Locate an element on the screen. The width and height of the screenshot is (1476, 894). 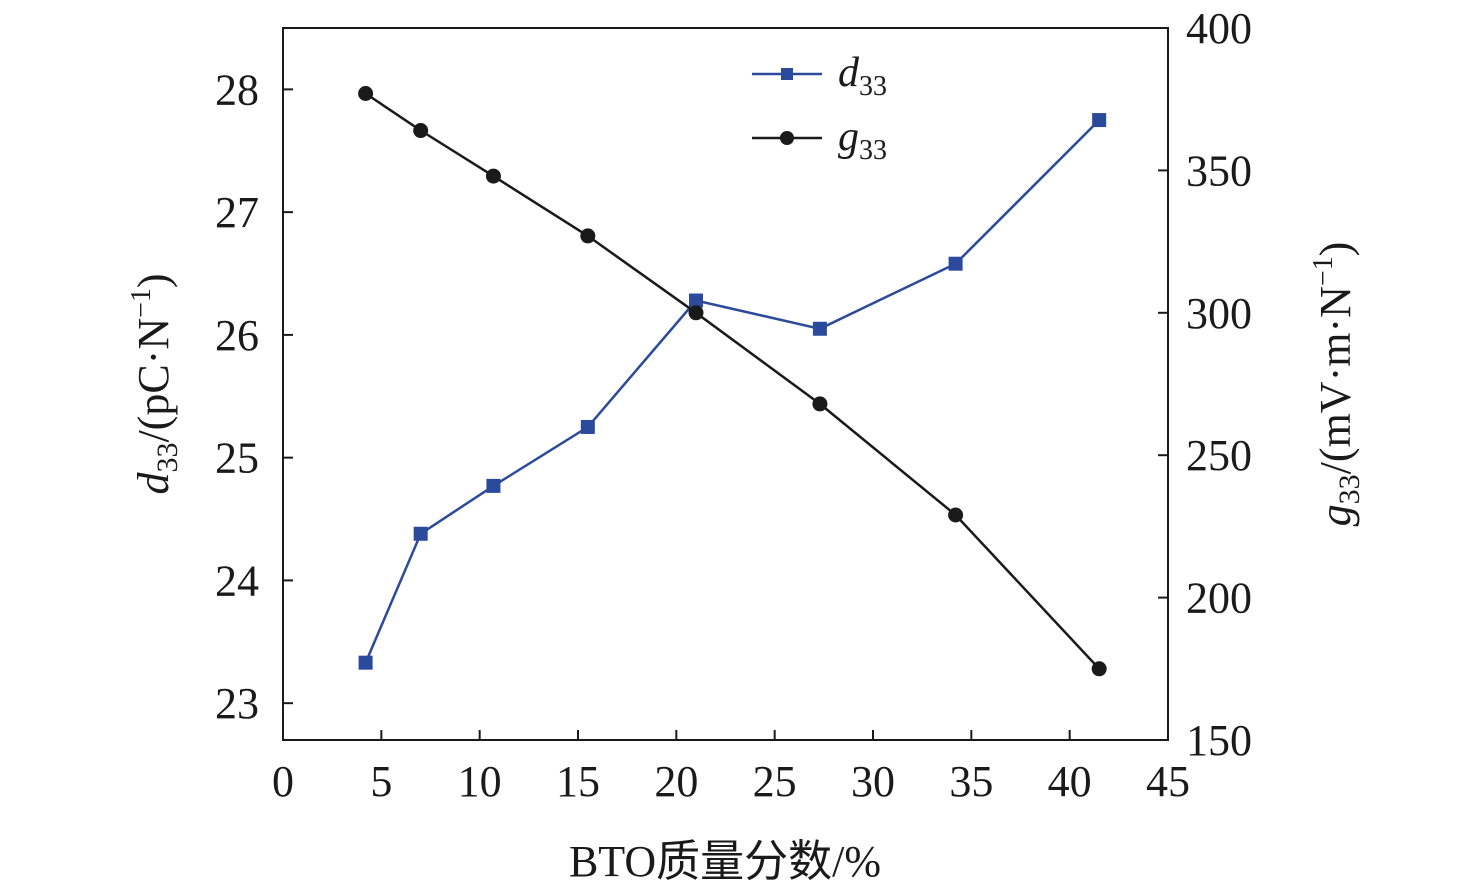
svg-text: g33 is located at coordinates (862, 140).